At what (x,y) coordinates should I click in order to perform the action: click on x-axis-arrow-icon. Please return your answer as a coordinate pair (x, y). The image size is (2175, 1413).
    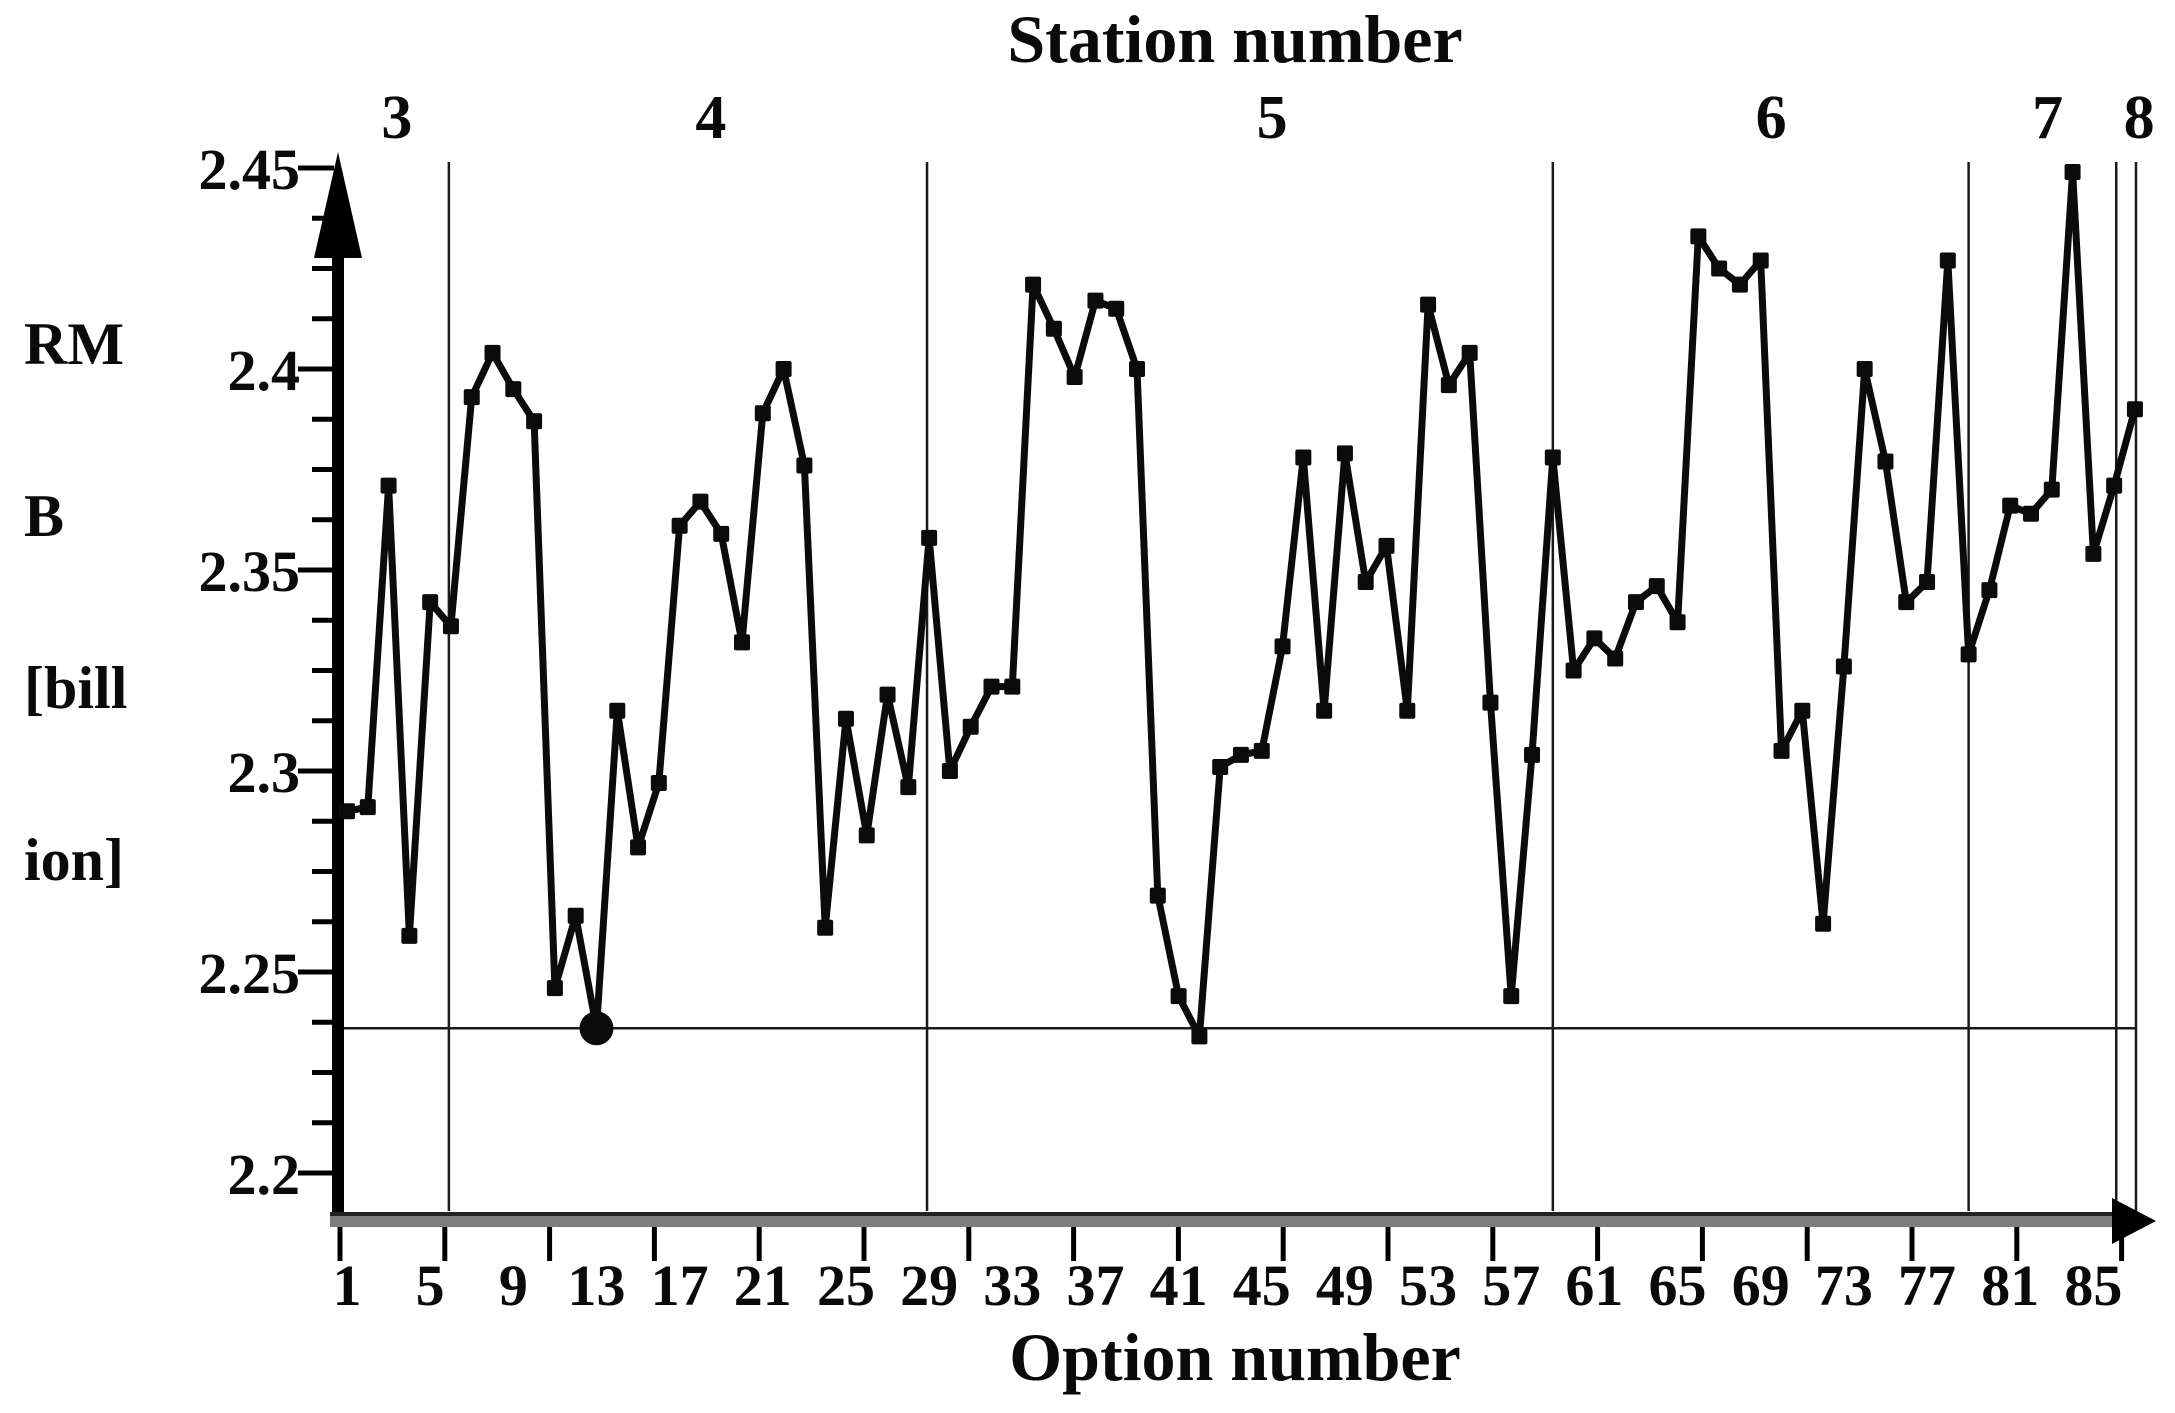
    Looking at the image, I should click on (2134, 1221).